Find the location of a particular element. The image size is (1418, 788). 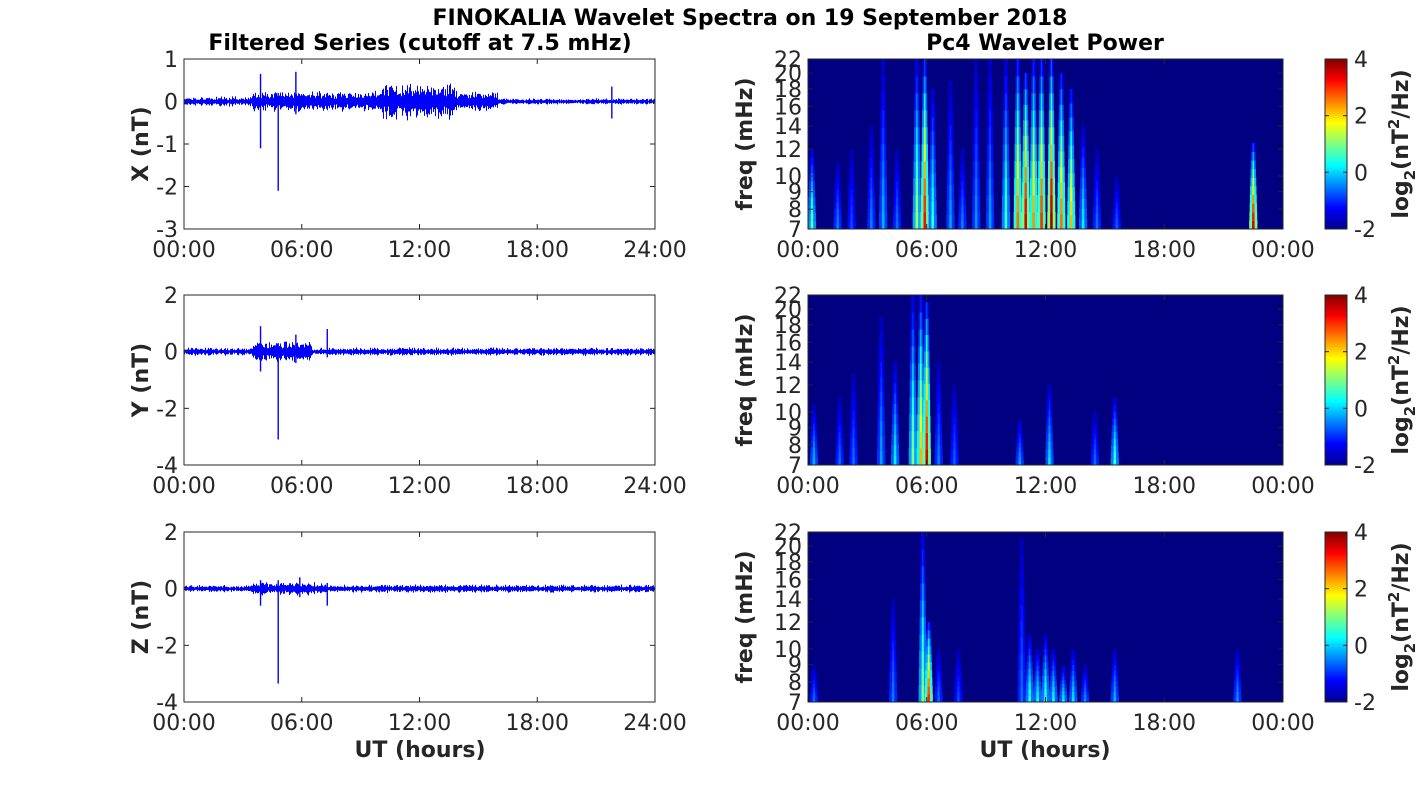

y-axis-label: Y (nT) is located at coordinates (141, 380).